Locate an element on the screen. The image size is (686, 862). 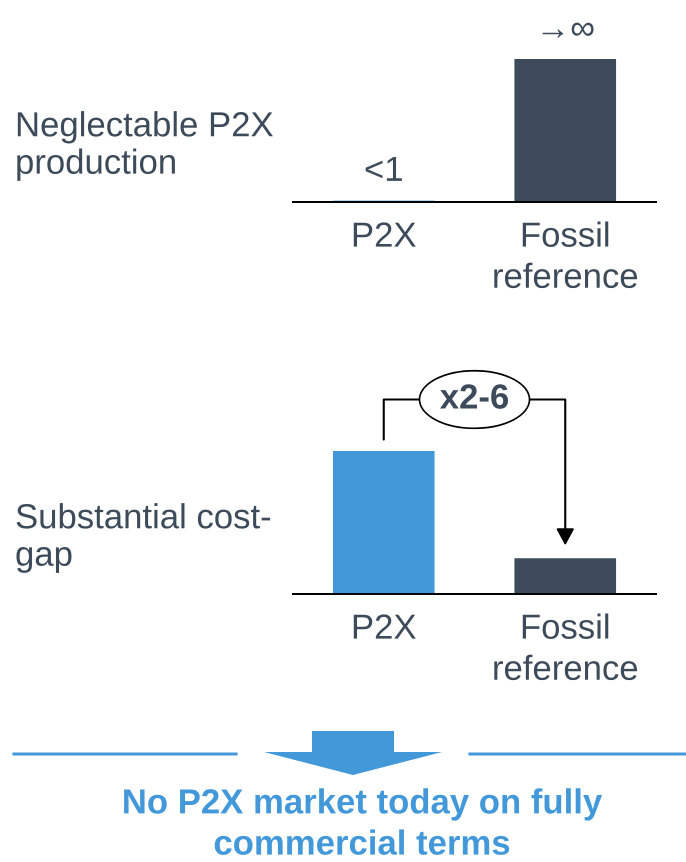
annotation: →∞ is located at coordinates (568, 30).